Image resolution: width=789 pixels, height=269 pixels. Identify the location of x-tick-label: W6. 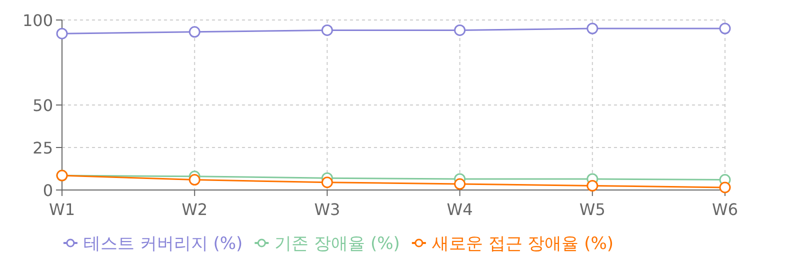
(725, 209).